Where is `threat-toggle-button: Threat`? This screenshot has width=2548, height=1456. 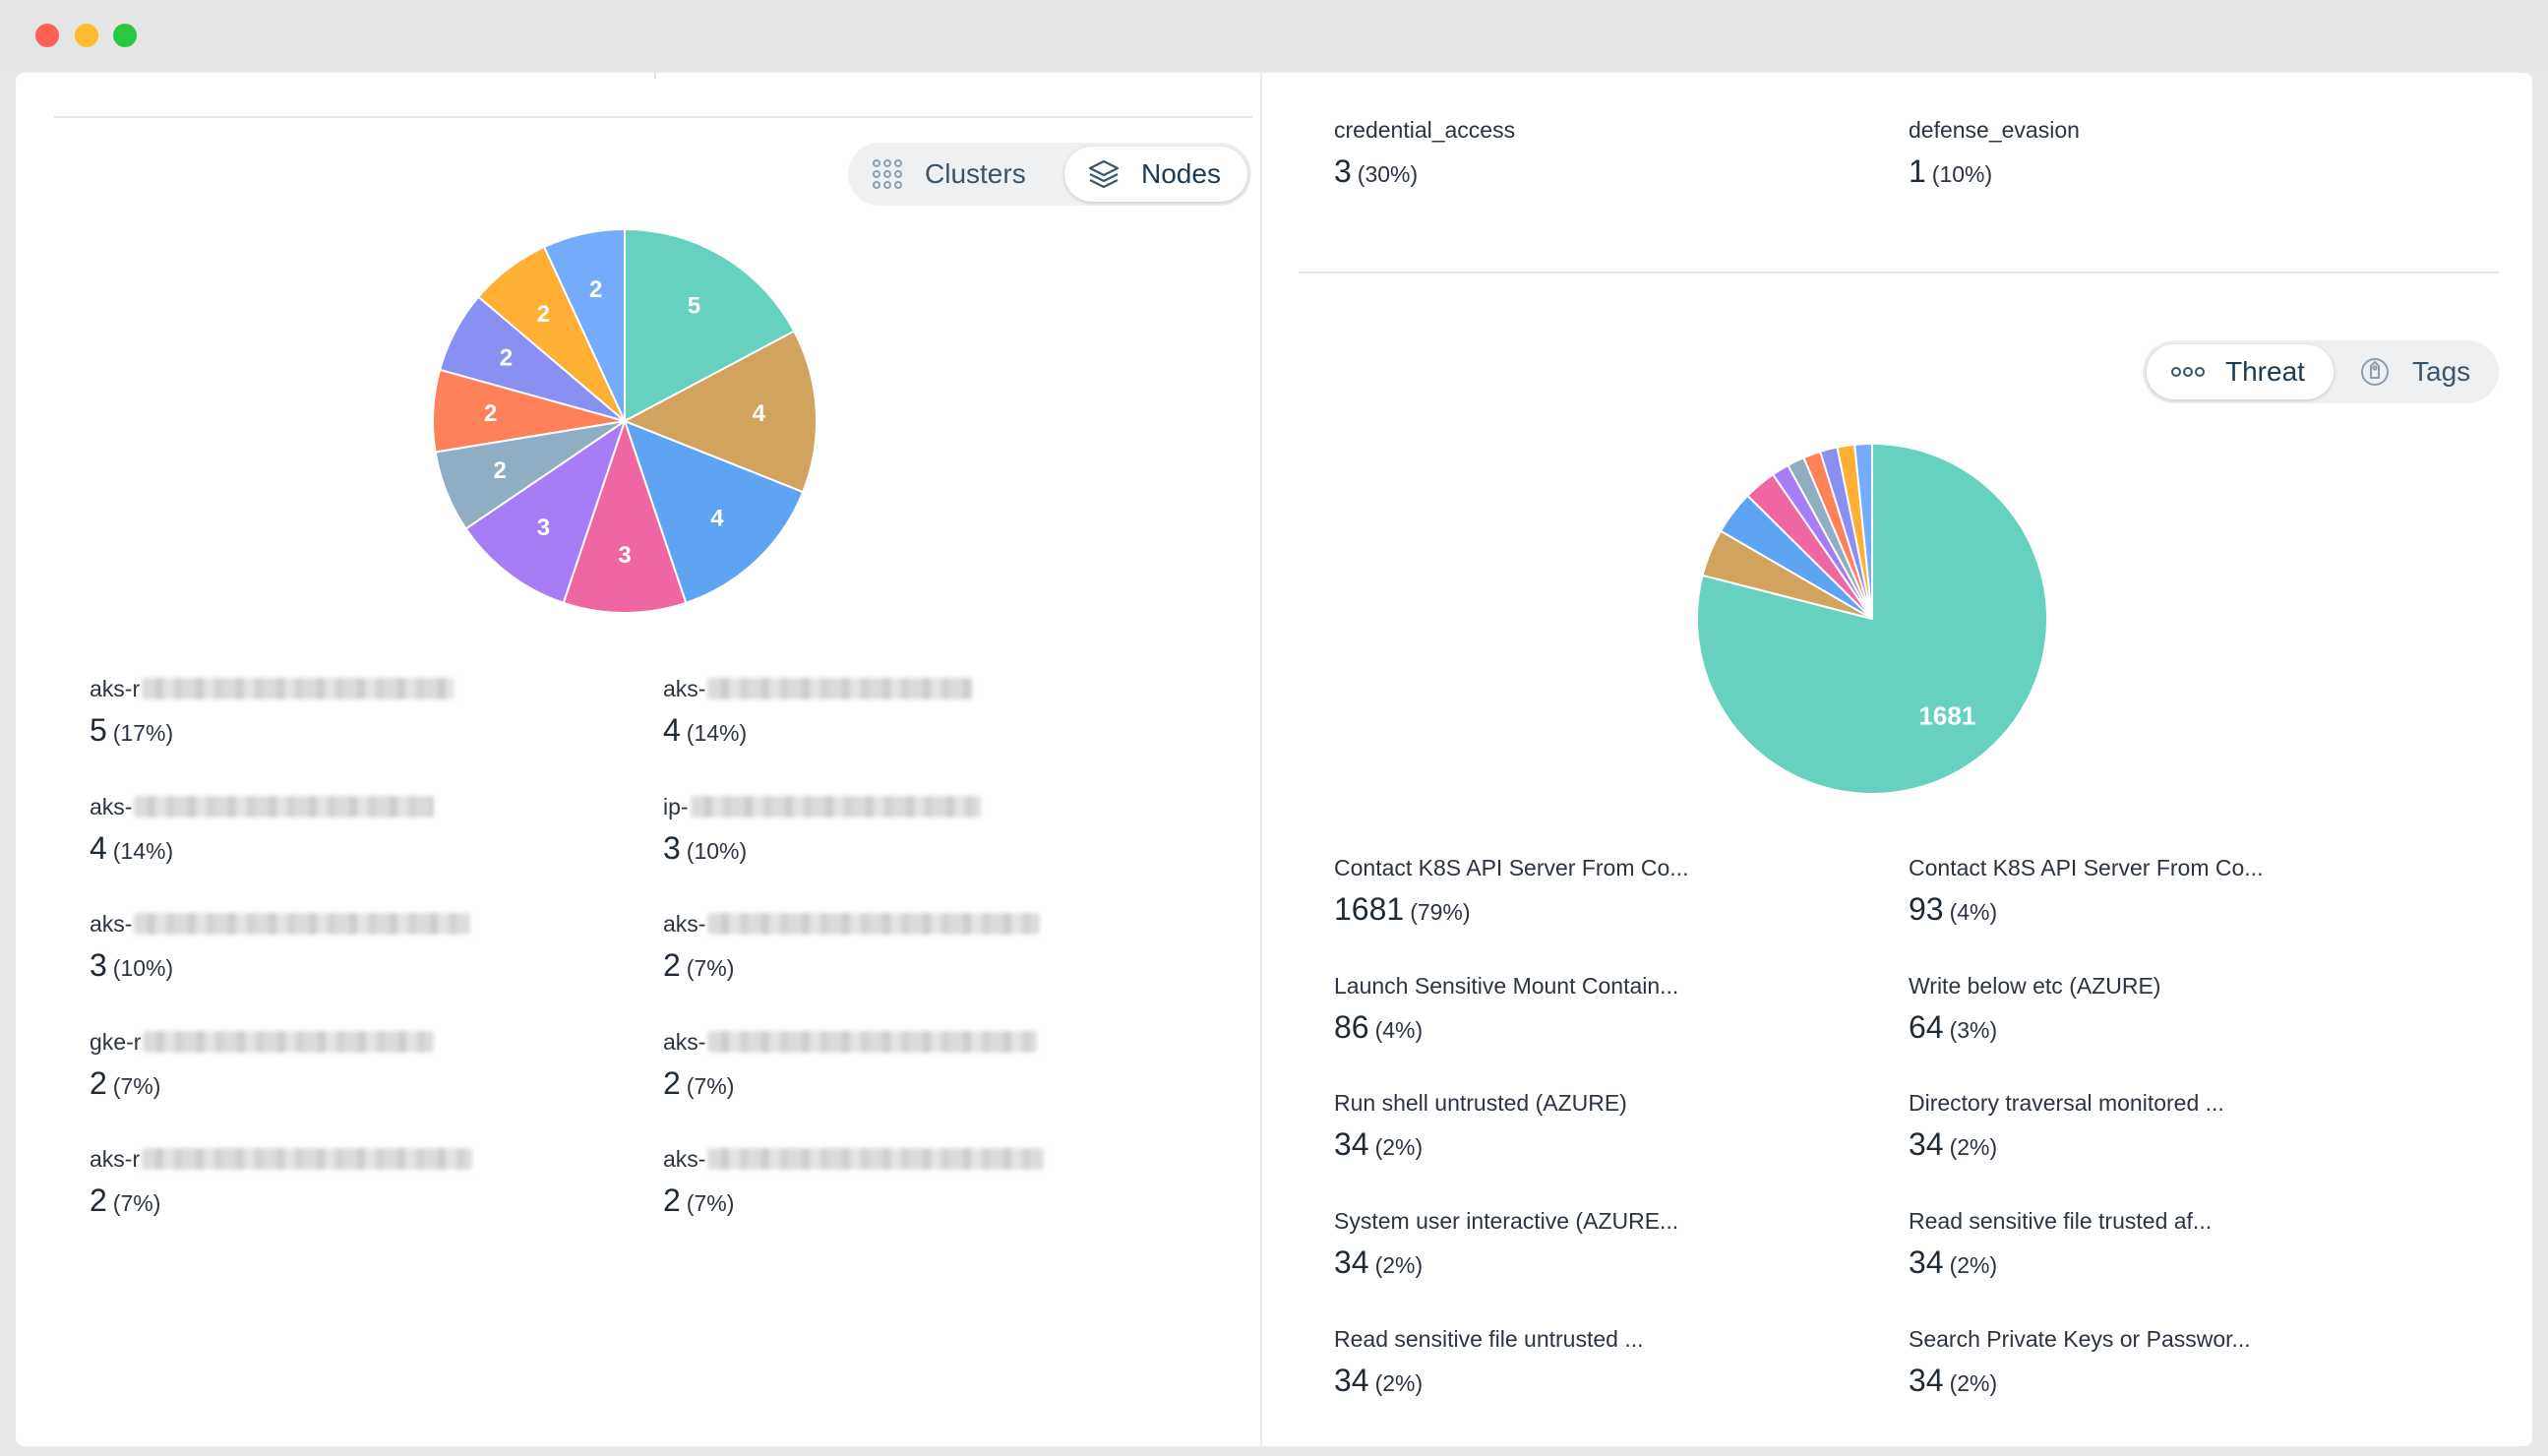 threat-toggle-button: Threat is located at coordinates (2240, 371).